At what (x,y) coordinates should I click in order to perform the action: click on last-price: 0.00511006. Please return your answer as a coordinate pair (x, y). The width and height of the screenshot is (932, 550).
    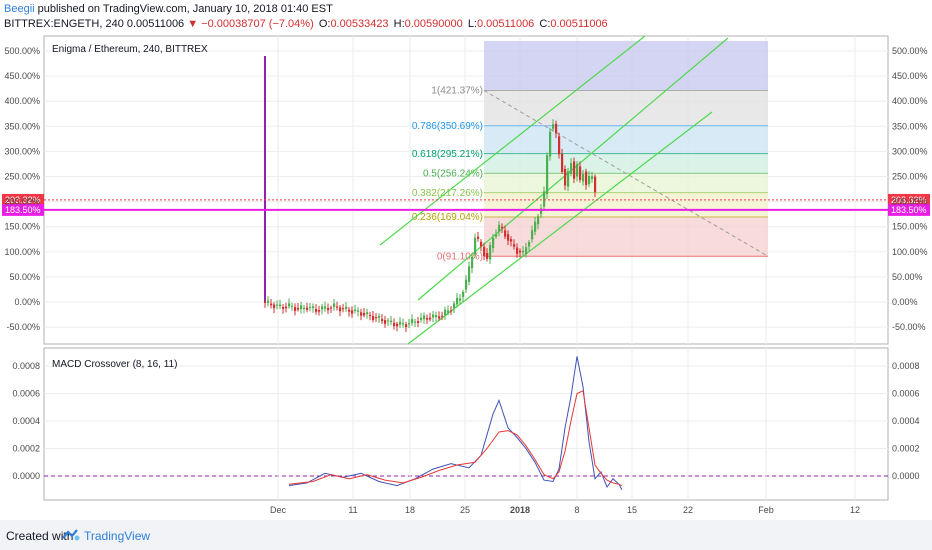
    Looking at the image, I should click on (155, 24).